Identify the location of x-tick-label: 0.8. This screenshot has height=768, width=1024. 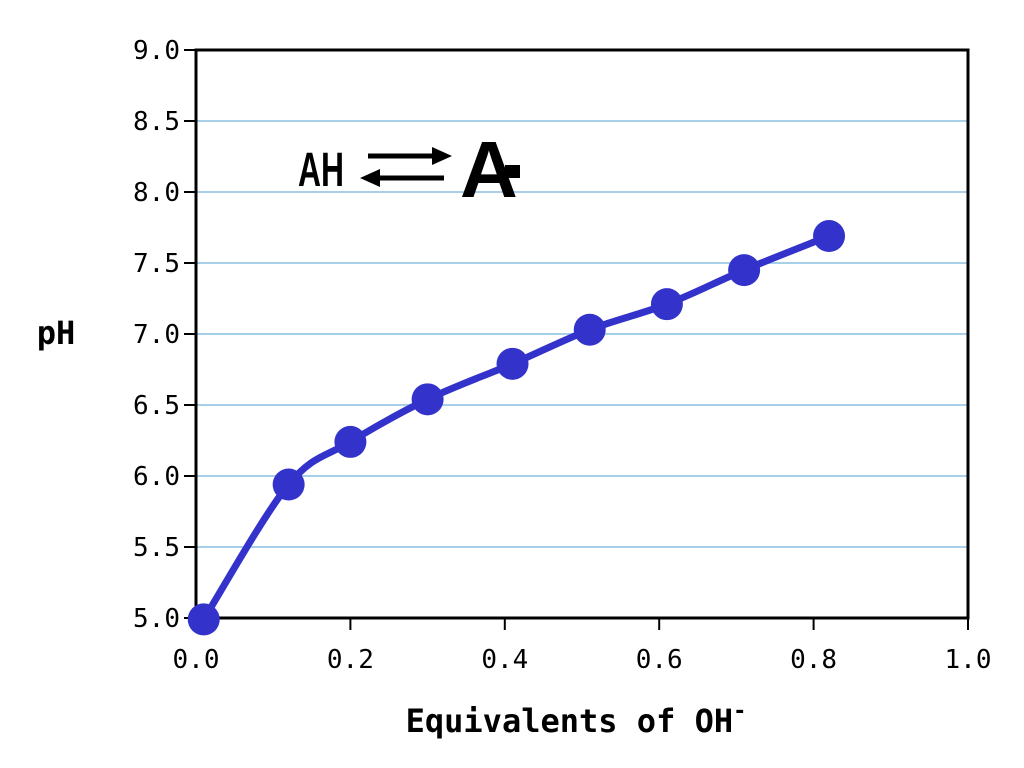
(813, 660).